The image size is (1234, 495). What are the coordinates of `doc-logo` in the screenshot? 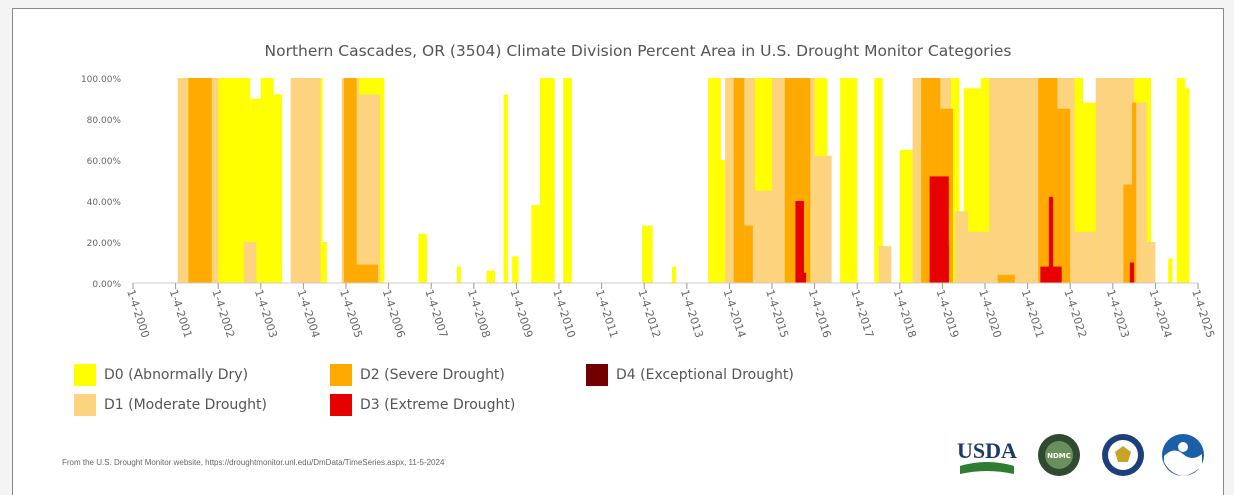 It's located at (1123, 455).